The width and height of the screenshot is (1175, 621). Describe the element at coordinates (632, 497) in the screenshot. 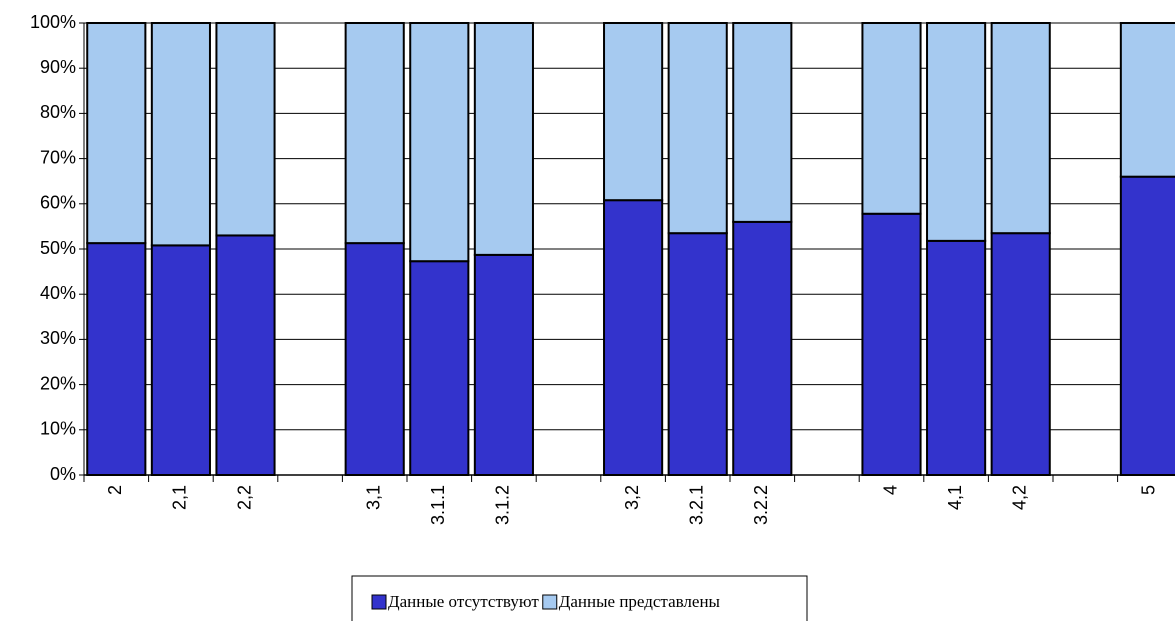

I see `x-tick-label: 3,2` at that location.